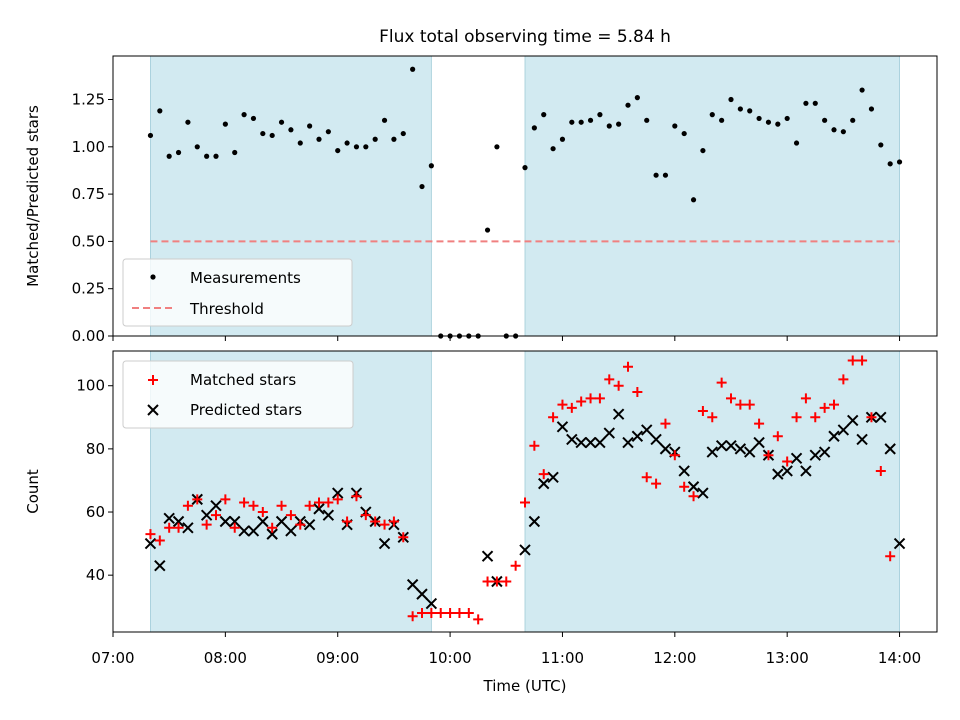  Describe the element at coordinates (153, 277) in the screenshot. I see `legend-measurement-marker` at that location.